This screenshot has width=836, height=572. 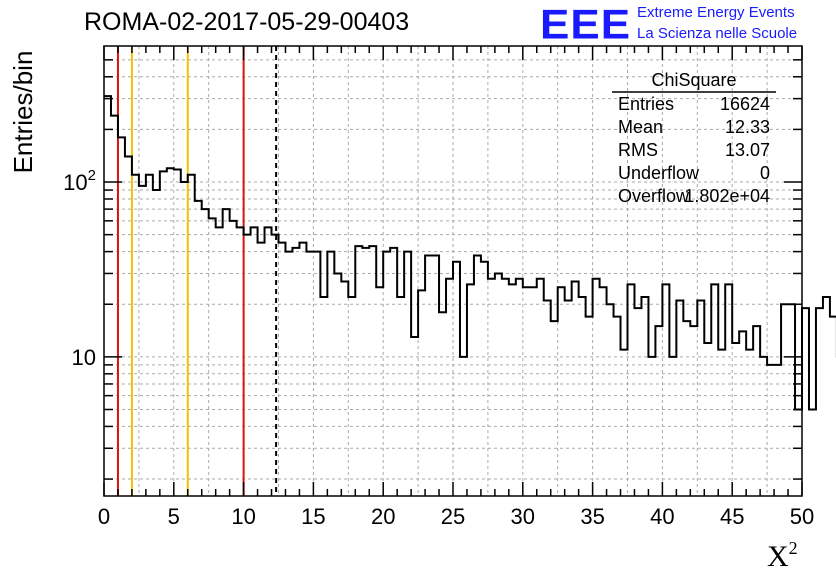 What do you see at coordinates (638, 150) in the screenshot?
I see `stats-label: RMS` at bounding box center [638, 150].